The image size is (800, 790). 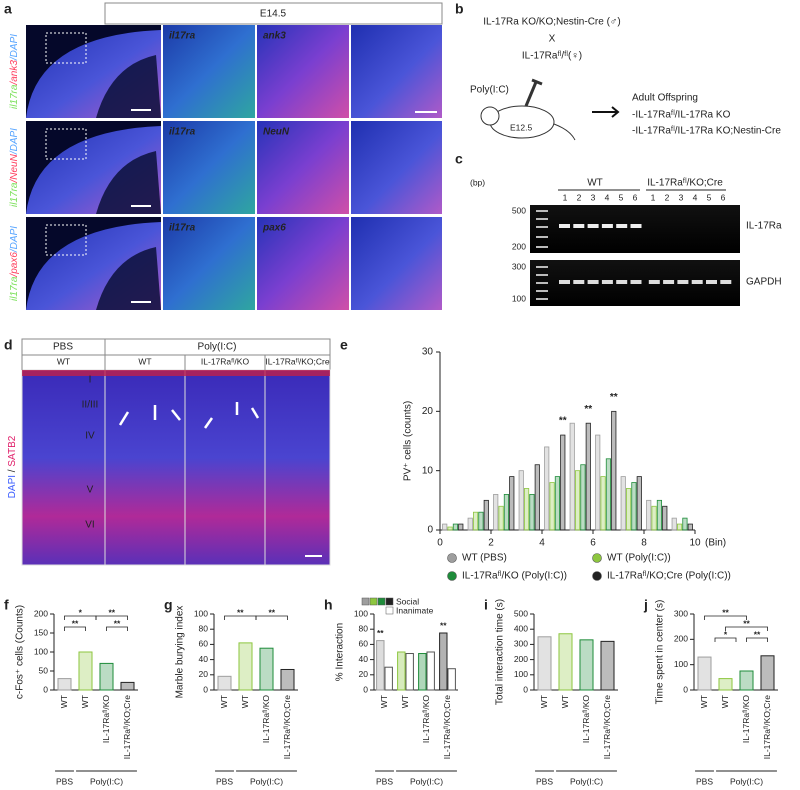 I want to click on offspring-item: -IL-17Raᶠˡ/IL-17Ra KO, so click(x=681, y=115).